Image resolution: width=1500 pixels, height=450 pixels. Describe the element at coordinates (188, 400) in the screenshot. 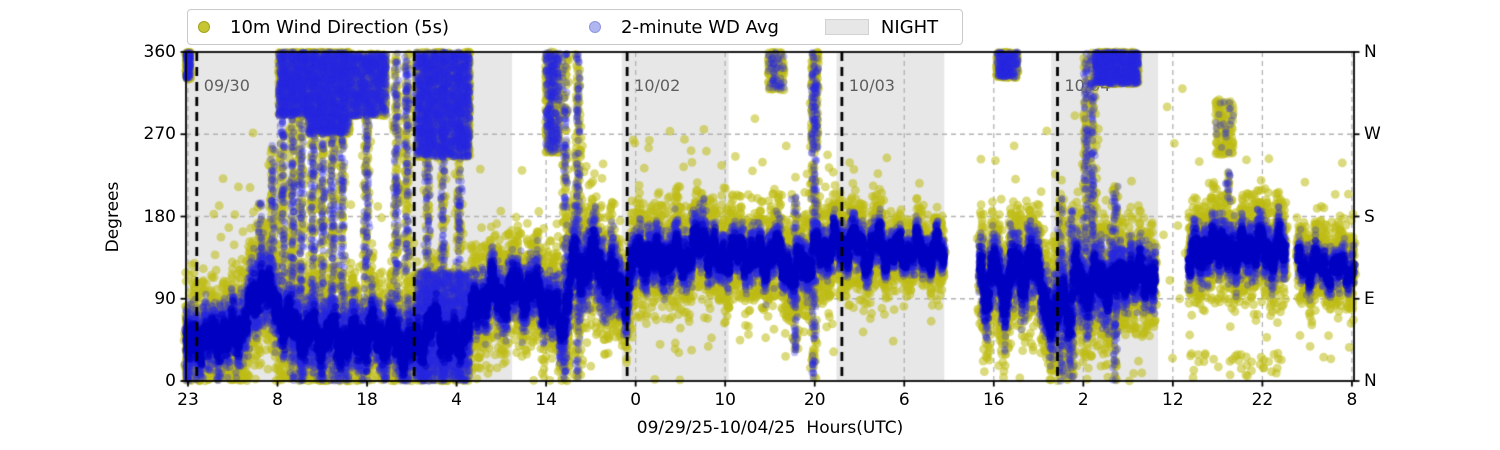

I see `x-tick-label-0: 23` at that location.